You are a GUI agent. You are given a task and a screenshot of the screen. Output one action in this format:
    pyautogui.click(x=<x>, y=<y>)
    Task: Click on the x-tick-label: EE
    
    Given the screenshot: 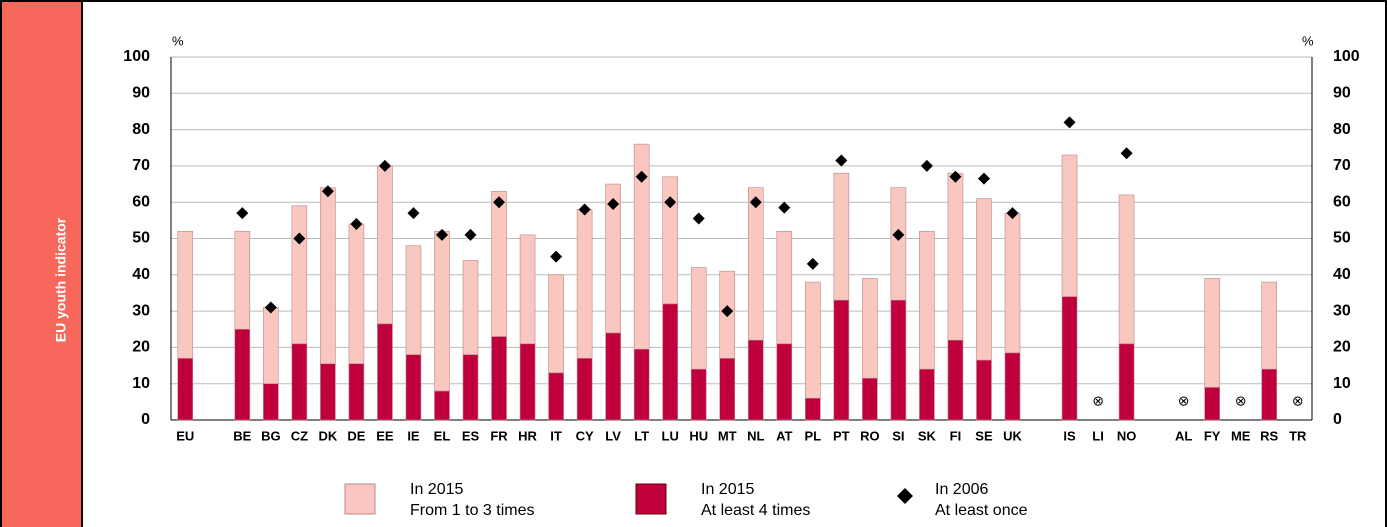 What is the action you would take?
    pyautogui.click(x=385, y=435)
    